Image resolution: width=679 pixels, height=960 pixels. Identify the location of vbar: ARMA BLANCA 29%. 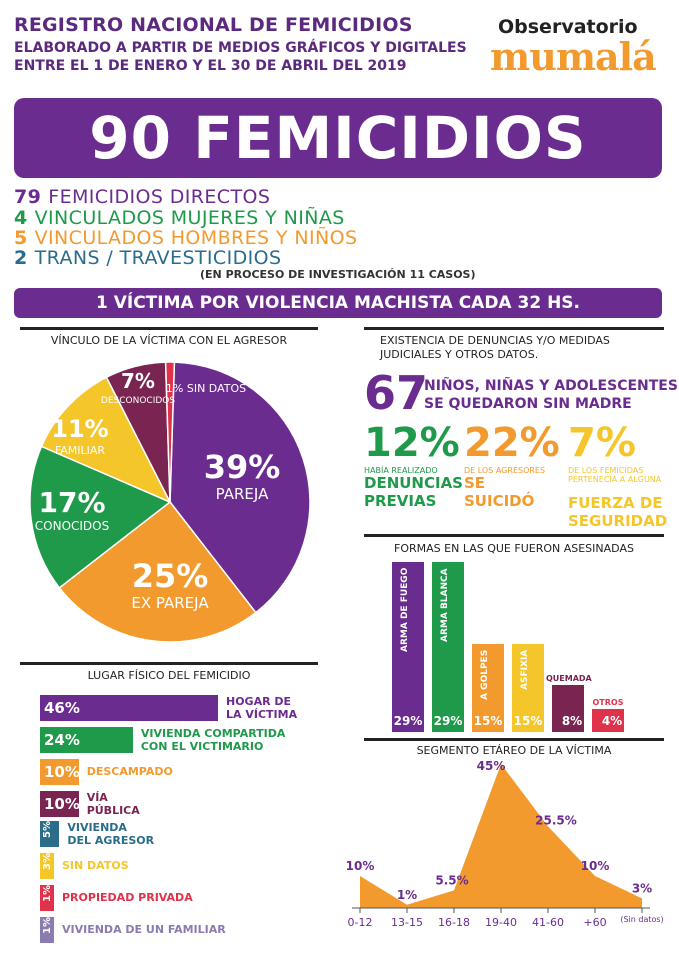
(448, 647).